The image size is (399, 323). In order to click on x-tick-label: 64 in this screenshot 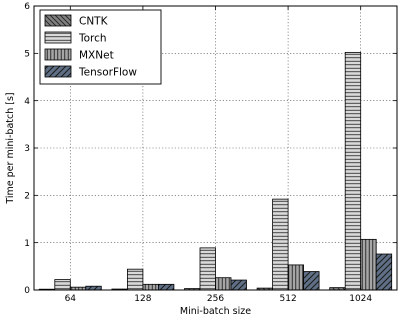, I will do `click(71, 299)`.